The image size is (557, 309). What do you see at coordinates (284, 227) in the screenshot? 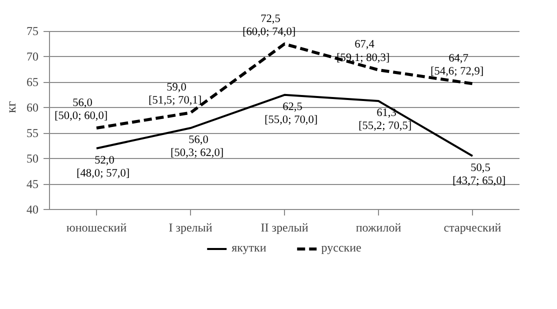
I see `x-tick-label: II зрелый` at bounding box center [284, 227].